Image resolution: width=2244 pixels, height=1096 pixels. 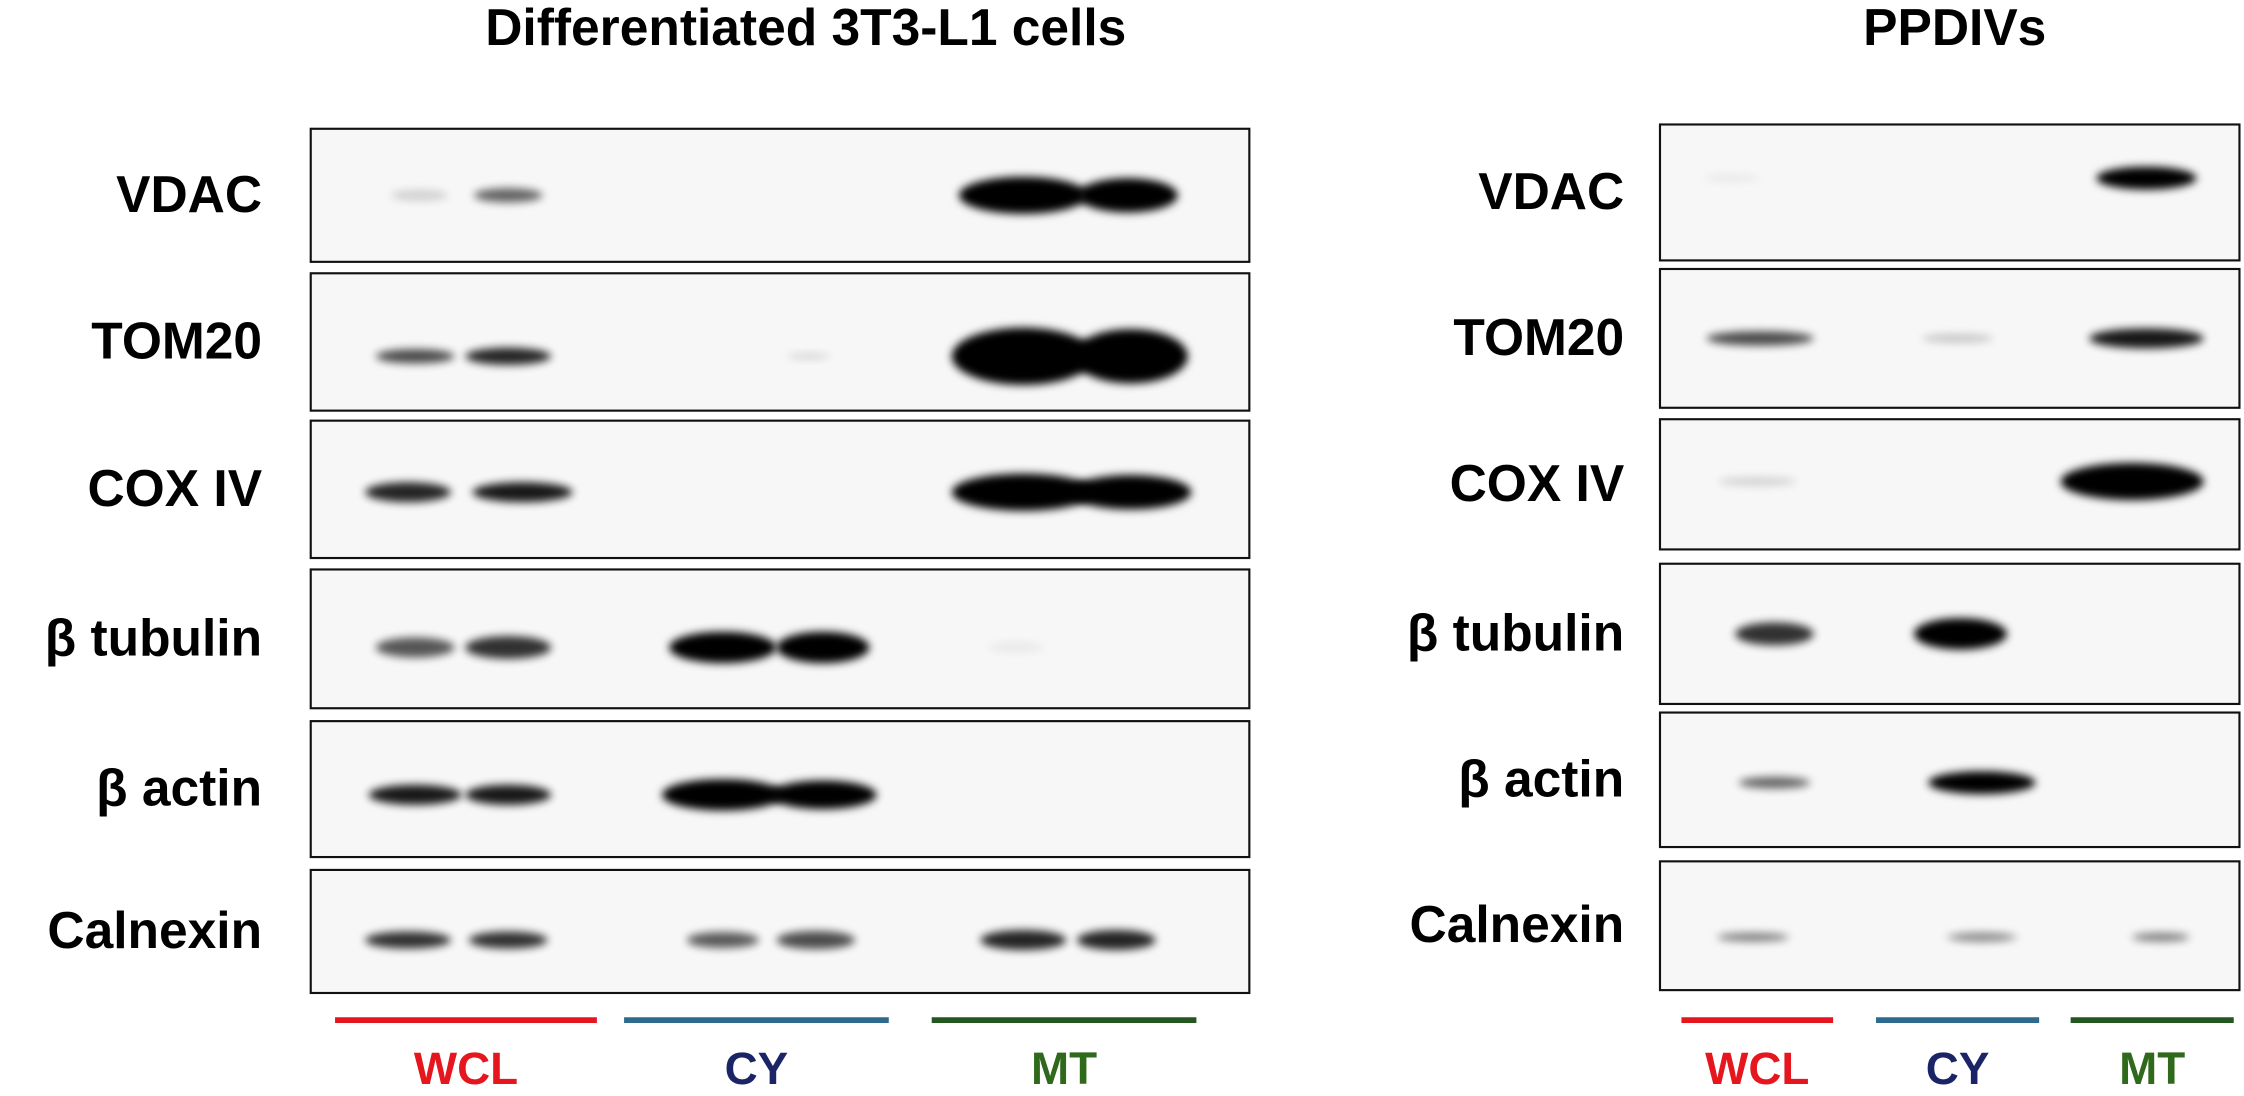 I want to click on panel-title: PPDIVs, so click(x=1954, y=28).